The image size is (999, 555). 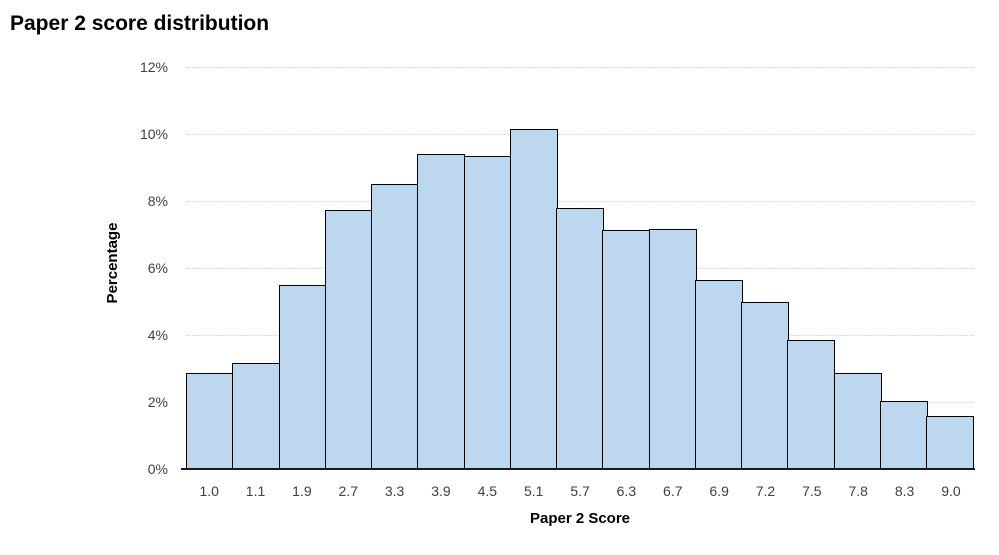 I want to click on x-tick-label: 6.9, so click(x=719, y=491).